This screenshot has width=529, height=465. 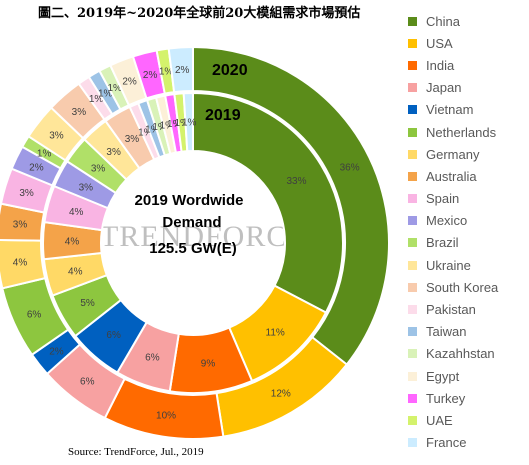 I want to click on legend-label: China, so click(x=443, y=21).